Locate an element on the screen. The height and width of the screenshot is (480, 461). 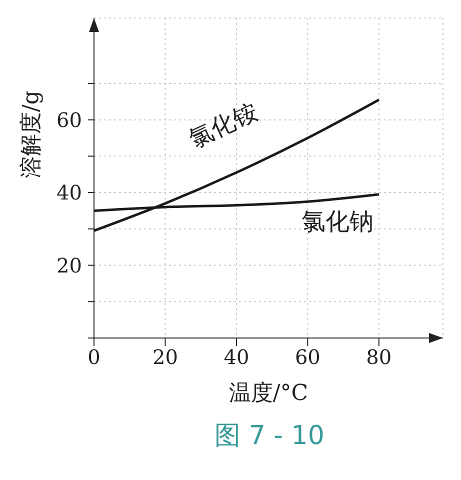
y-tick-label: 40 is located at coordinates (69, 192).